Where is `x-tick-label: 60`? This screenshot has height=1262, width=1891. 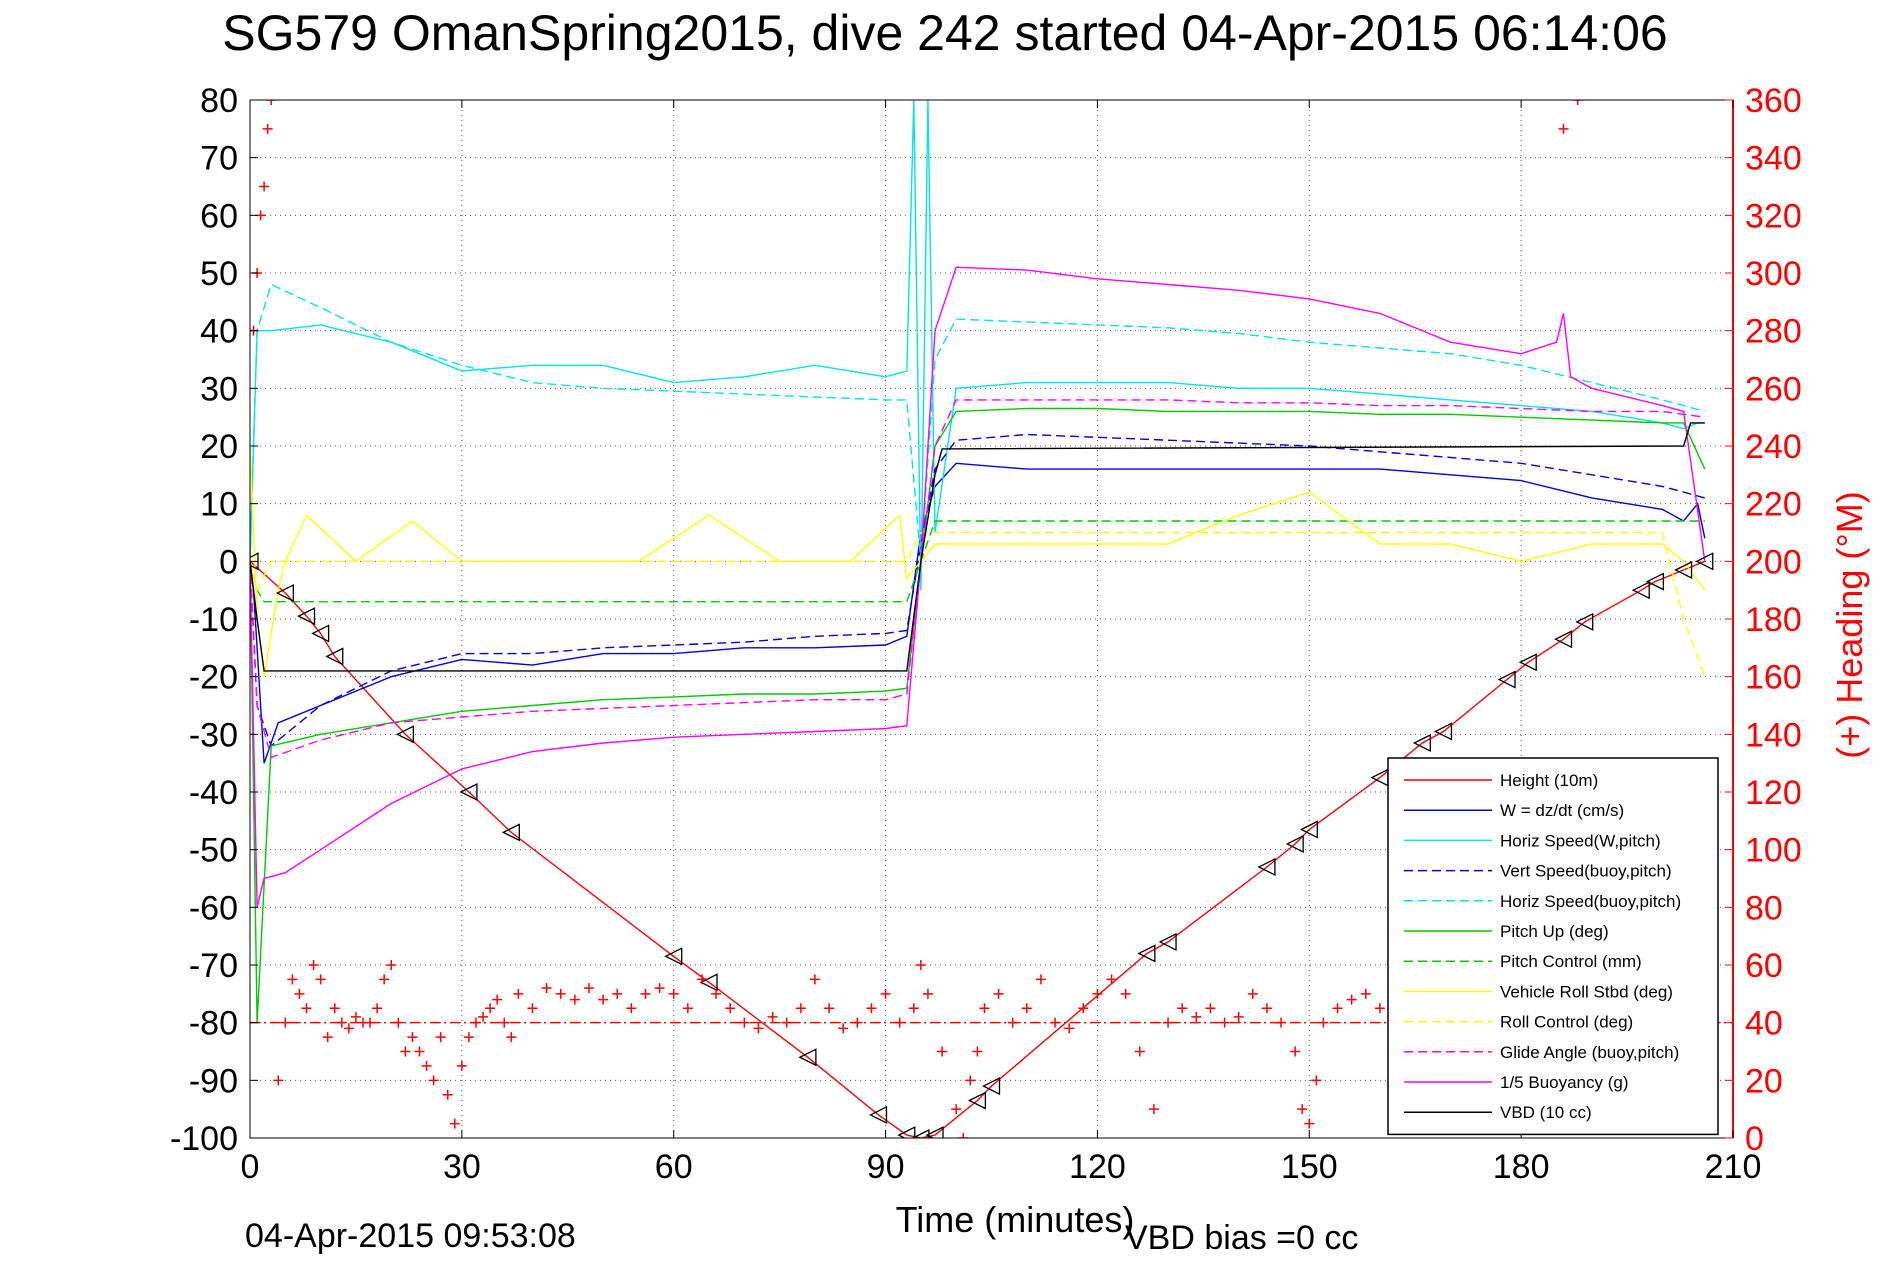 x-tick-label: 60 is located at coordinates (674, 1167).